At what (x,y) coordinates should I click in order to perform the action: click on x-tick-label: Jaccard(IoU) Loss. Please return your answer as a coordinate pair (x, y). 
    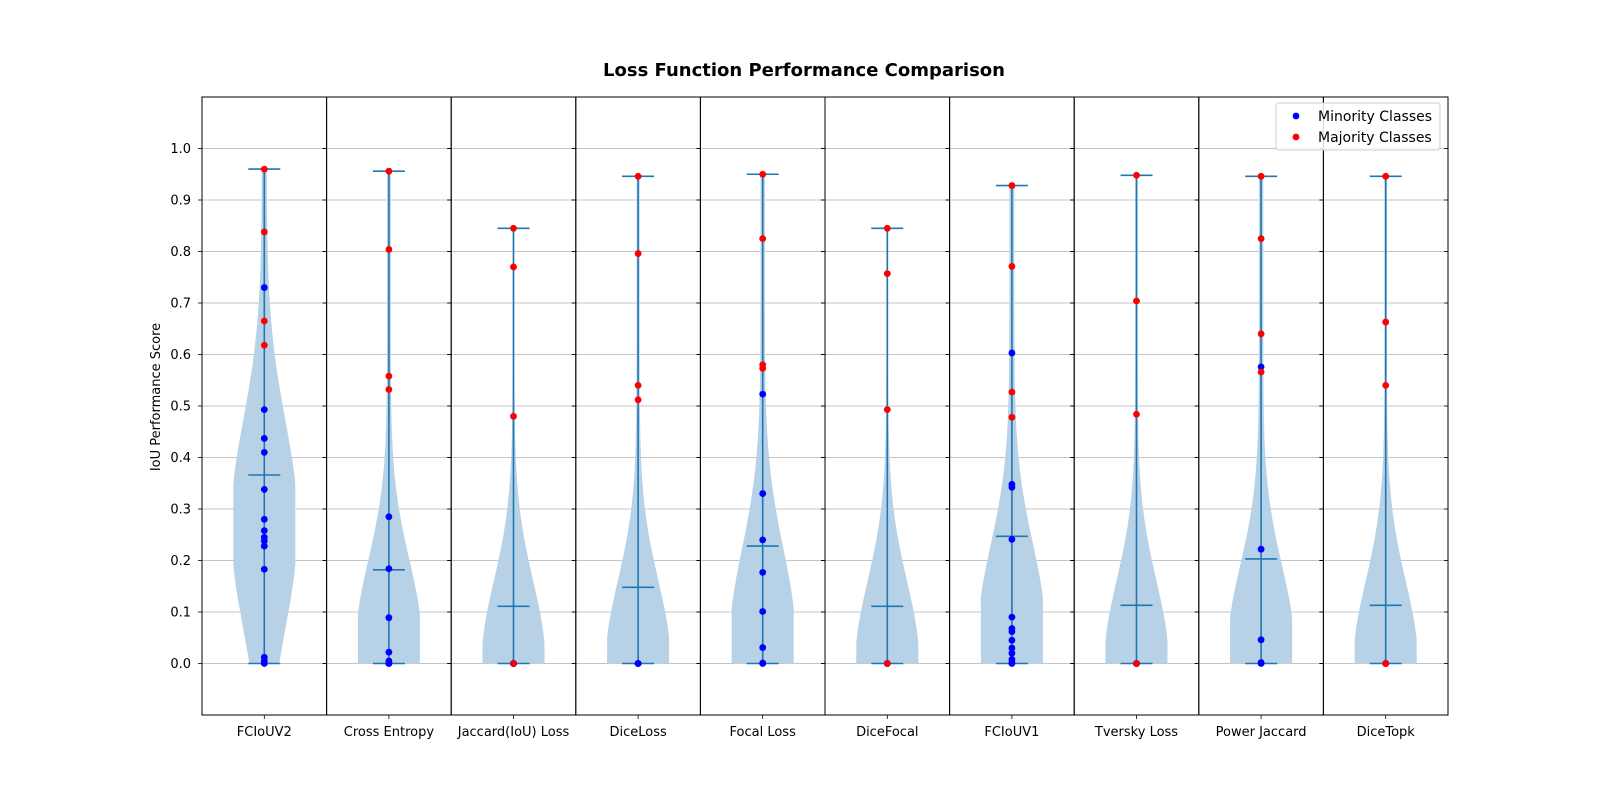
    Looking at the image, I should click on (513, 732).